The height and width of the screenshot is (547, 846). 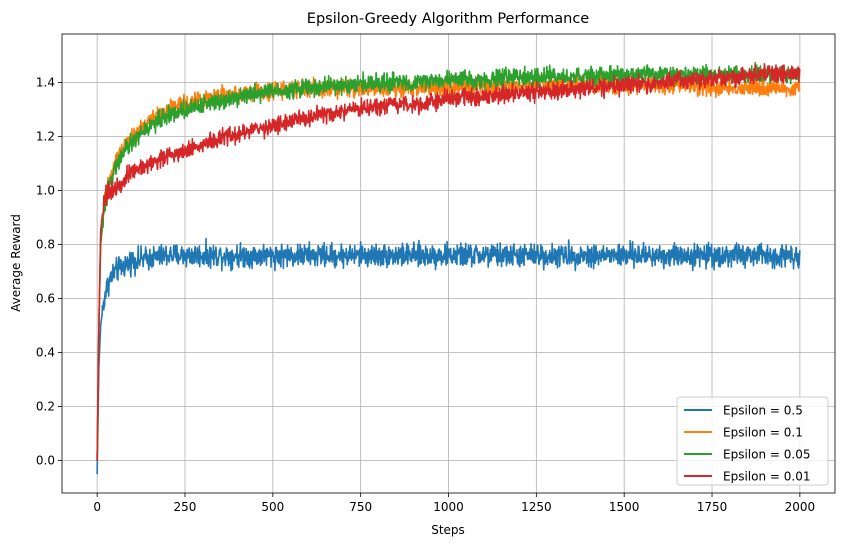 What do you see at coordinates (45, 191) in the screenshot?
I see `y-tick-label: 1.0` at bounding box center [45, 191].